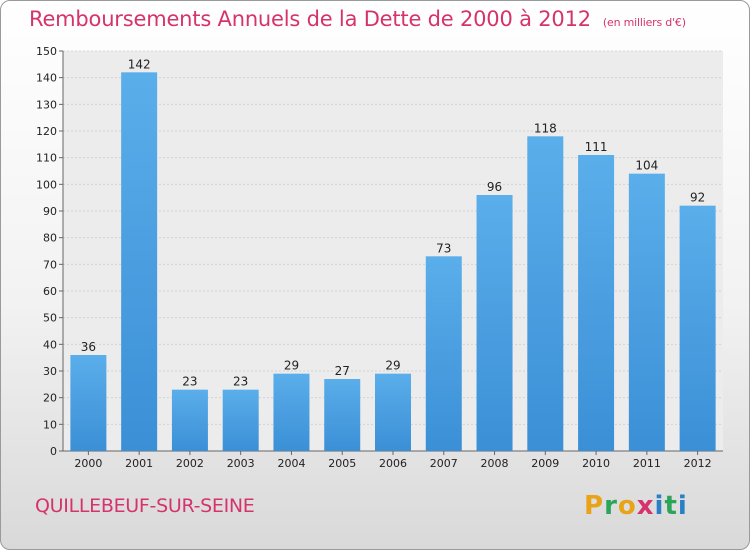 The width and height of the screenshot is (750, 550). I want to click on y-tick-label: 90, so click(50, 211).